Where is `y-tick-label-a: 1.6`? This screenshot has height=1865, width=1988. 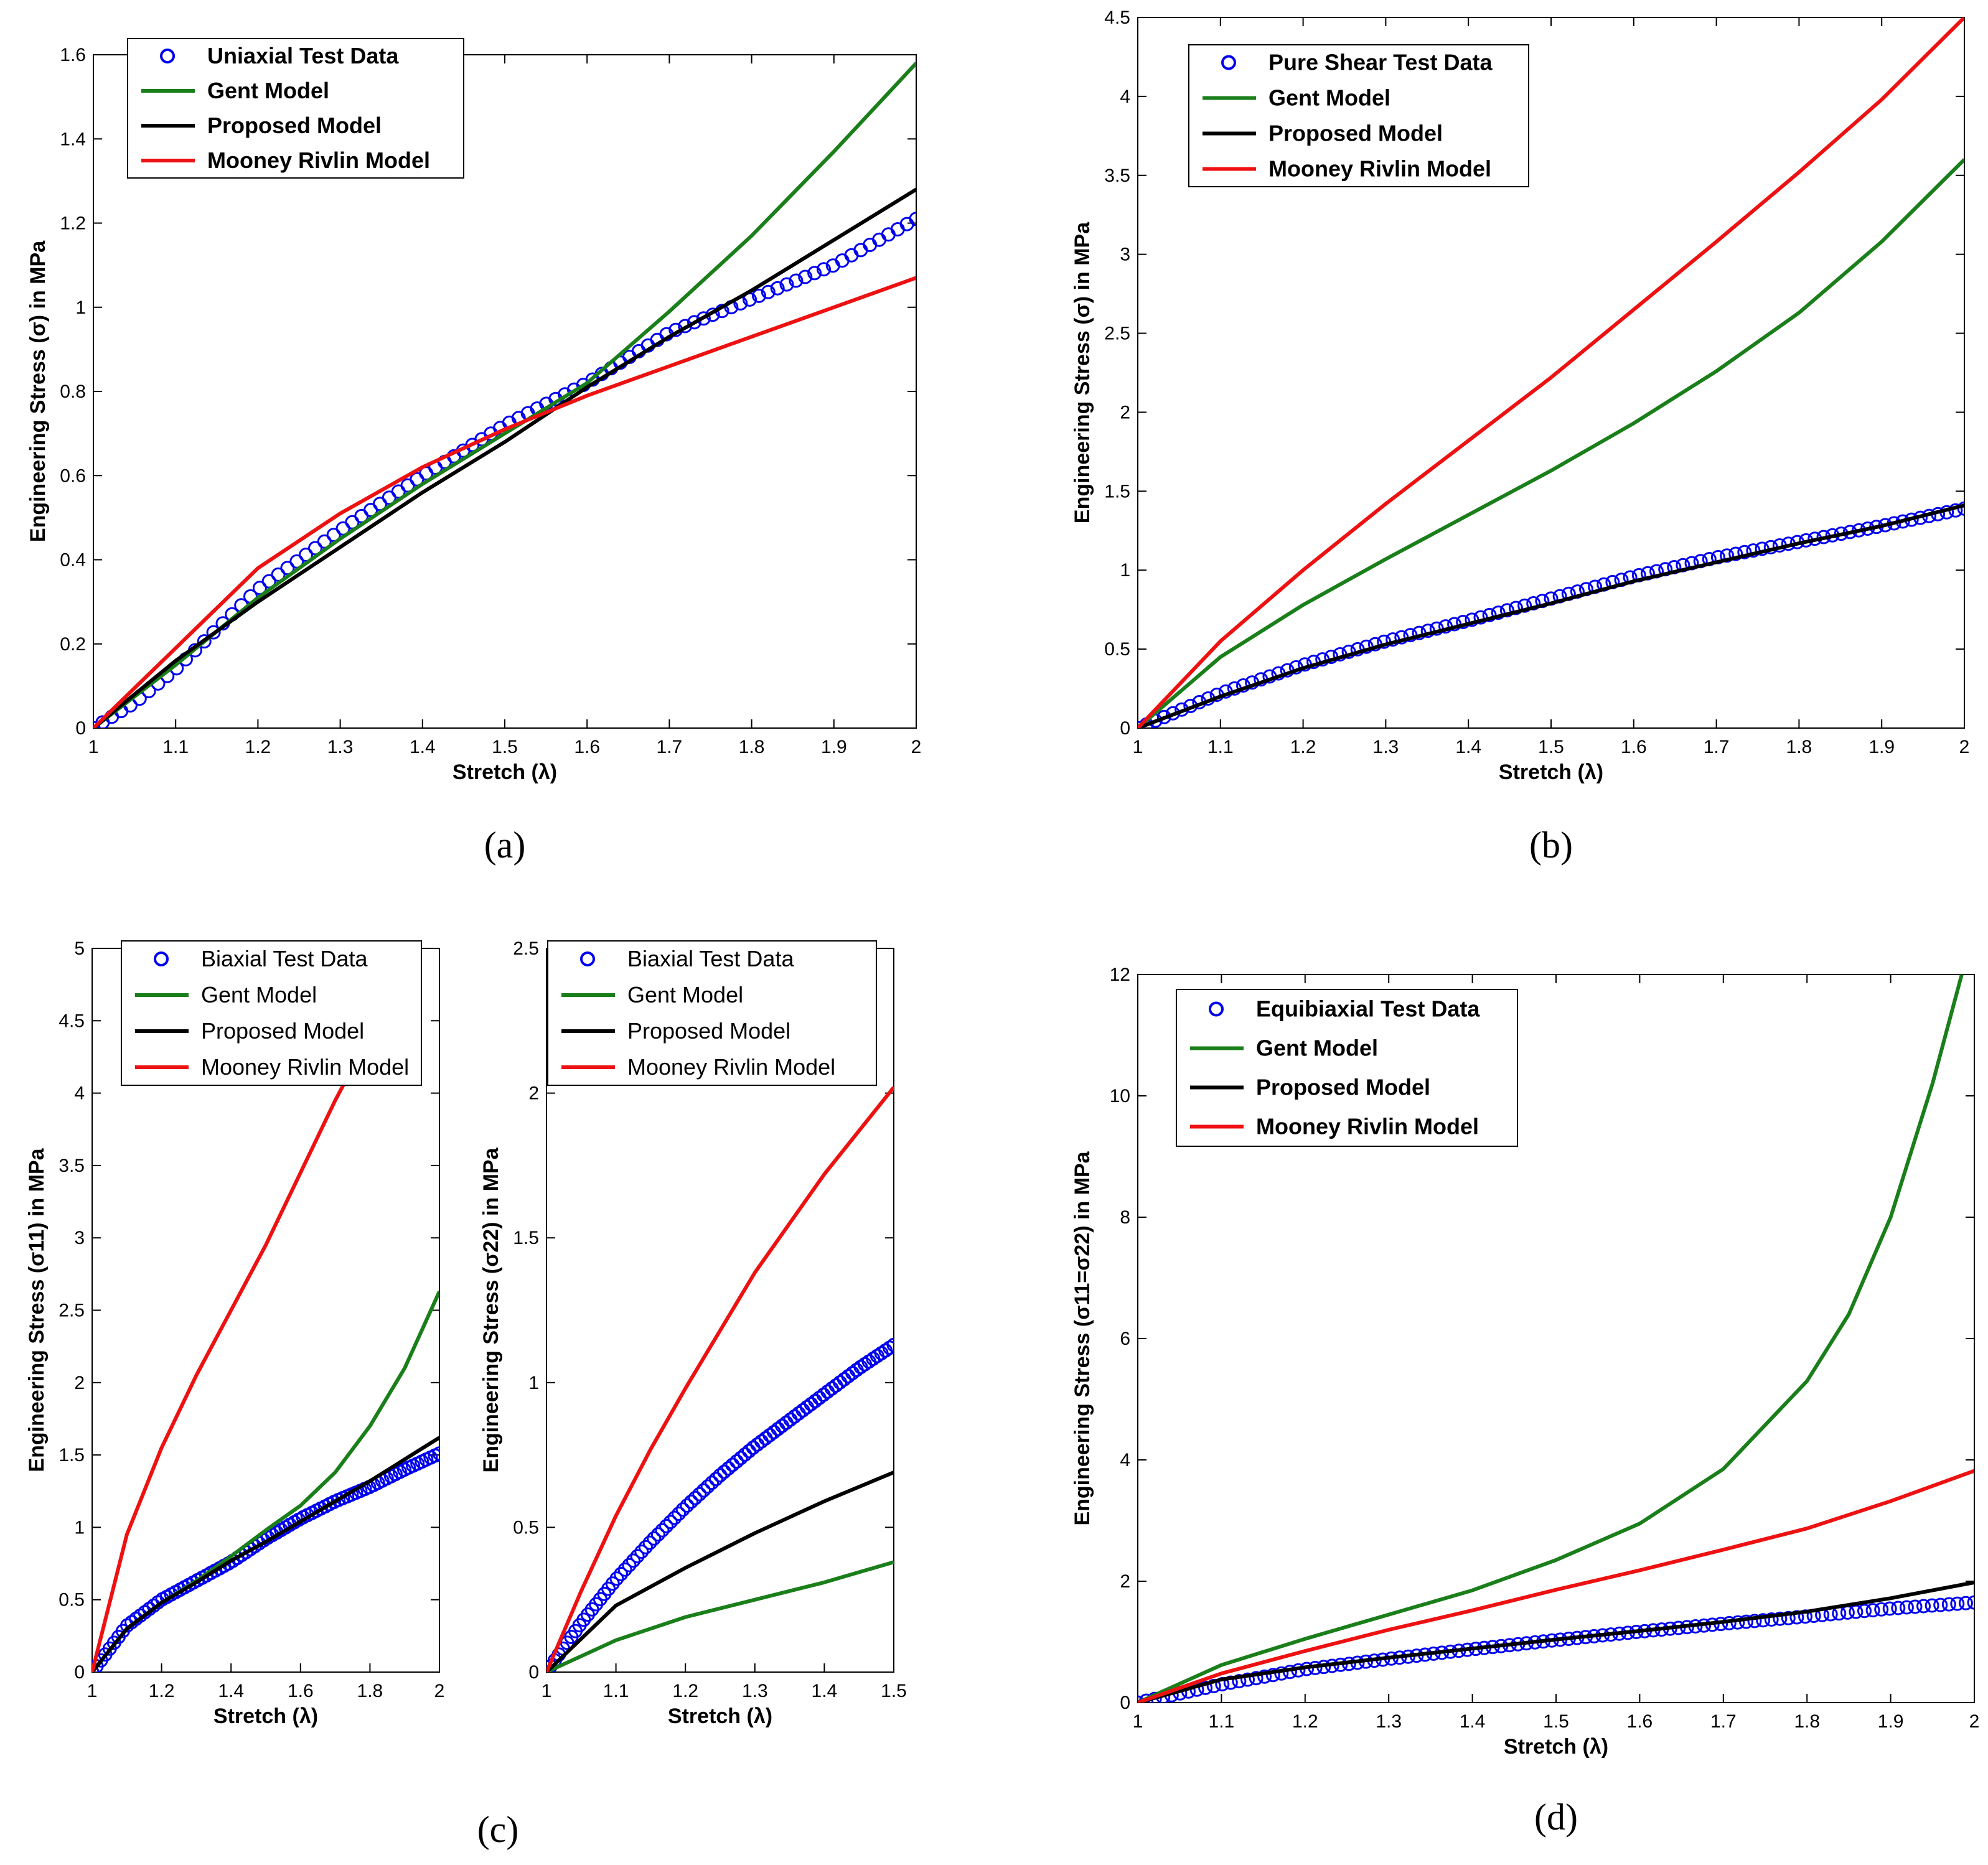 y-tick-label-a: 1.6 is located at coordinates (73, 55).